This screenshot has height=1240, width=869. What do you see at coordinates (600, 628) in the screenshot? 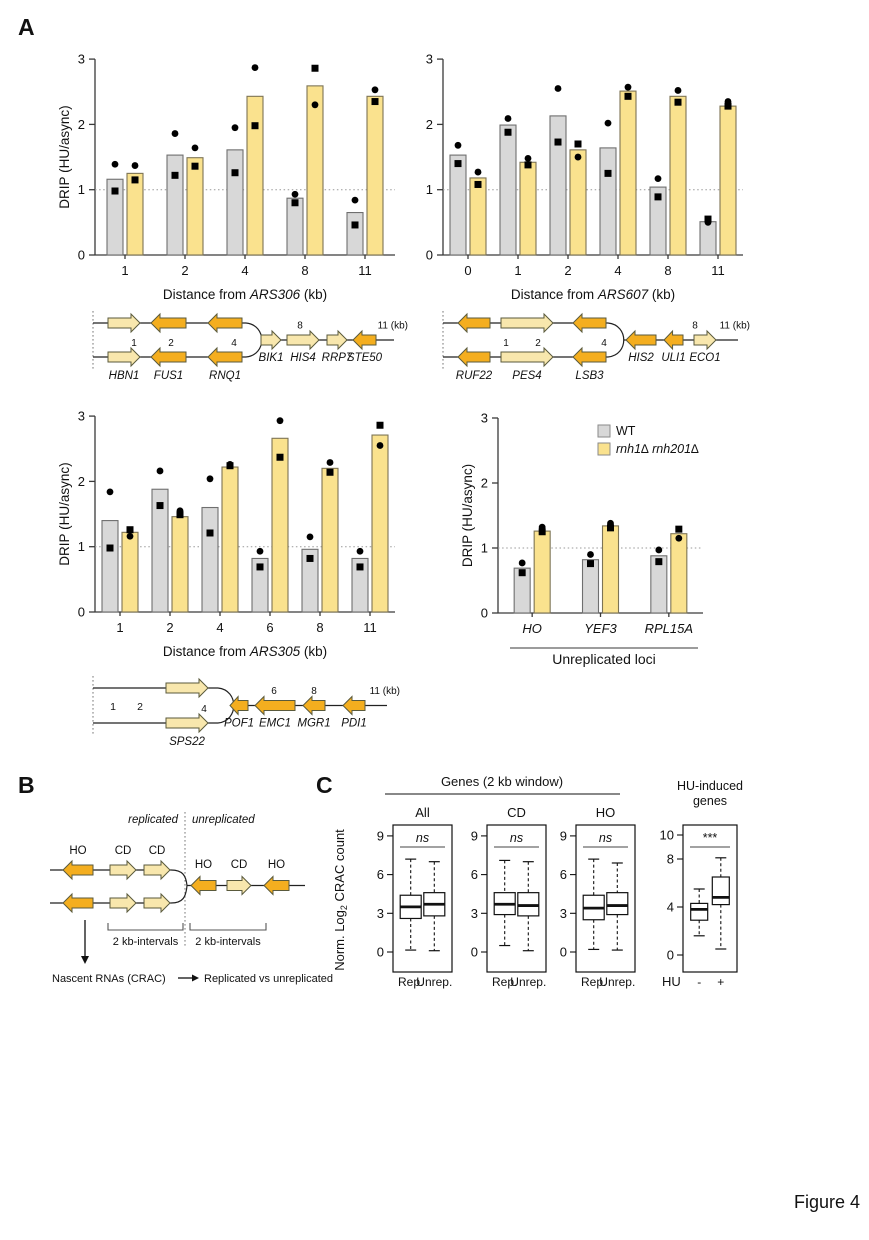
I see `x-category-label: YEF3` at bounding box center [600, 628].